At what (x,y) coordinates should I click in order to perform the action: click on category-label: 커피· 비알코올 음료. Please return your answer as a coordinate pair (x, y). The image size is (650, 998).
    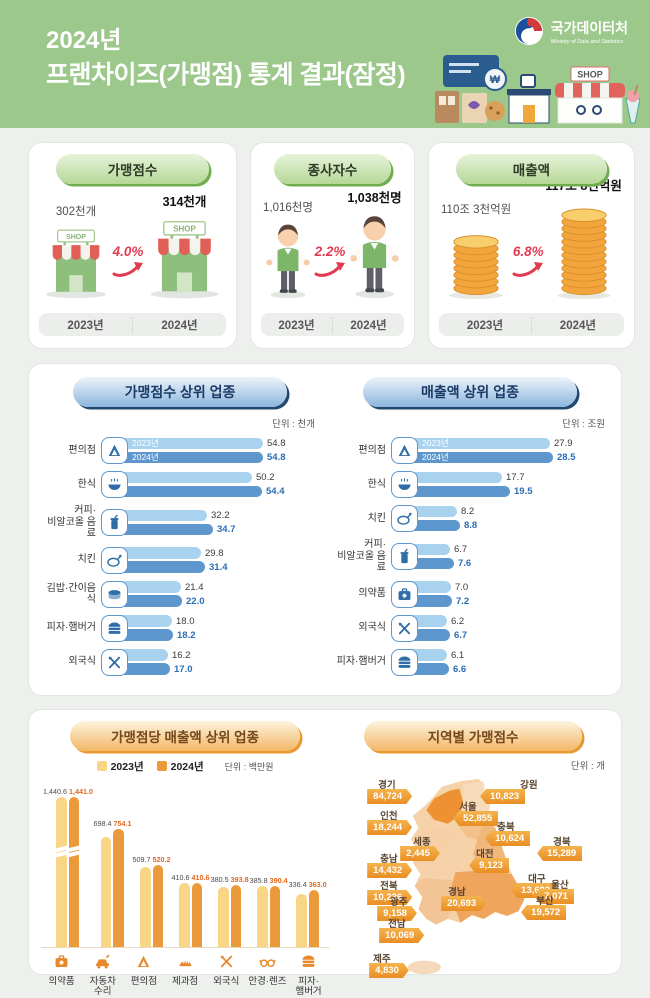
    Looking at the image, I should click on (71, 522).